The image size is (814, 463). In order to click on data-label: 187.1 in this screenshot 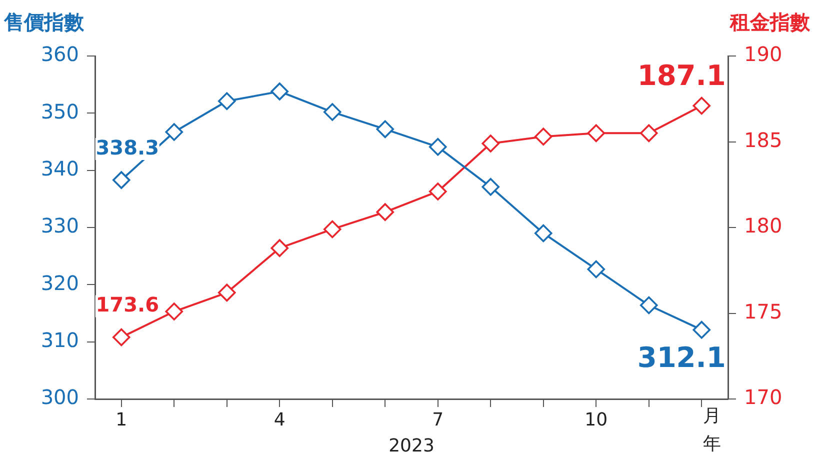, I will do `click(681, 75)`.